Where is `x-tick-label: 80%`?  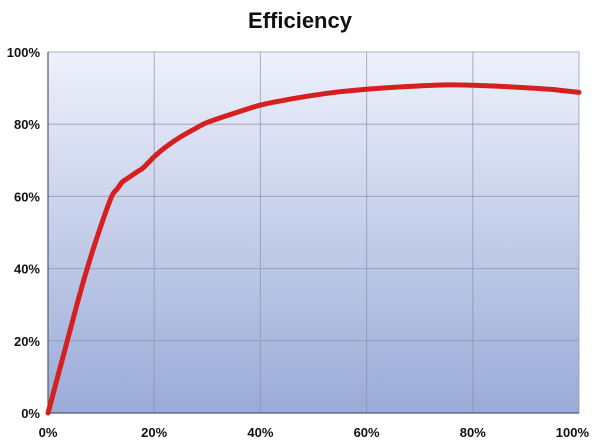
x-tick-label: 80% is located at coordinates (473, 432).